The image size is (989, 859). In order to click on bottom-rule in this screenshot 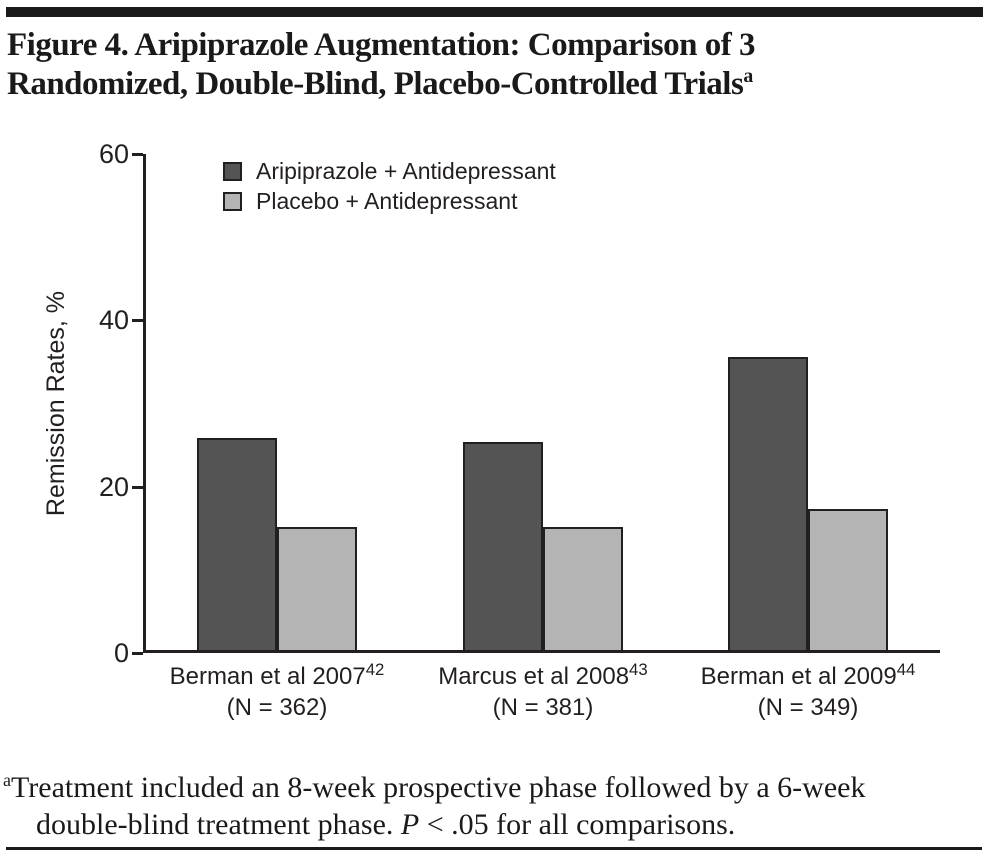, I will do `click(494, 848)`.